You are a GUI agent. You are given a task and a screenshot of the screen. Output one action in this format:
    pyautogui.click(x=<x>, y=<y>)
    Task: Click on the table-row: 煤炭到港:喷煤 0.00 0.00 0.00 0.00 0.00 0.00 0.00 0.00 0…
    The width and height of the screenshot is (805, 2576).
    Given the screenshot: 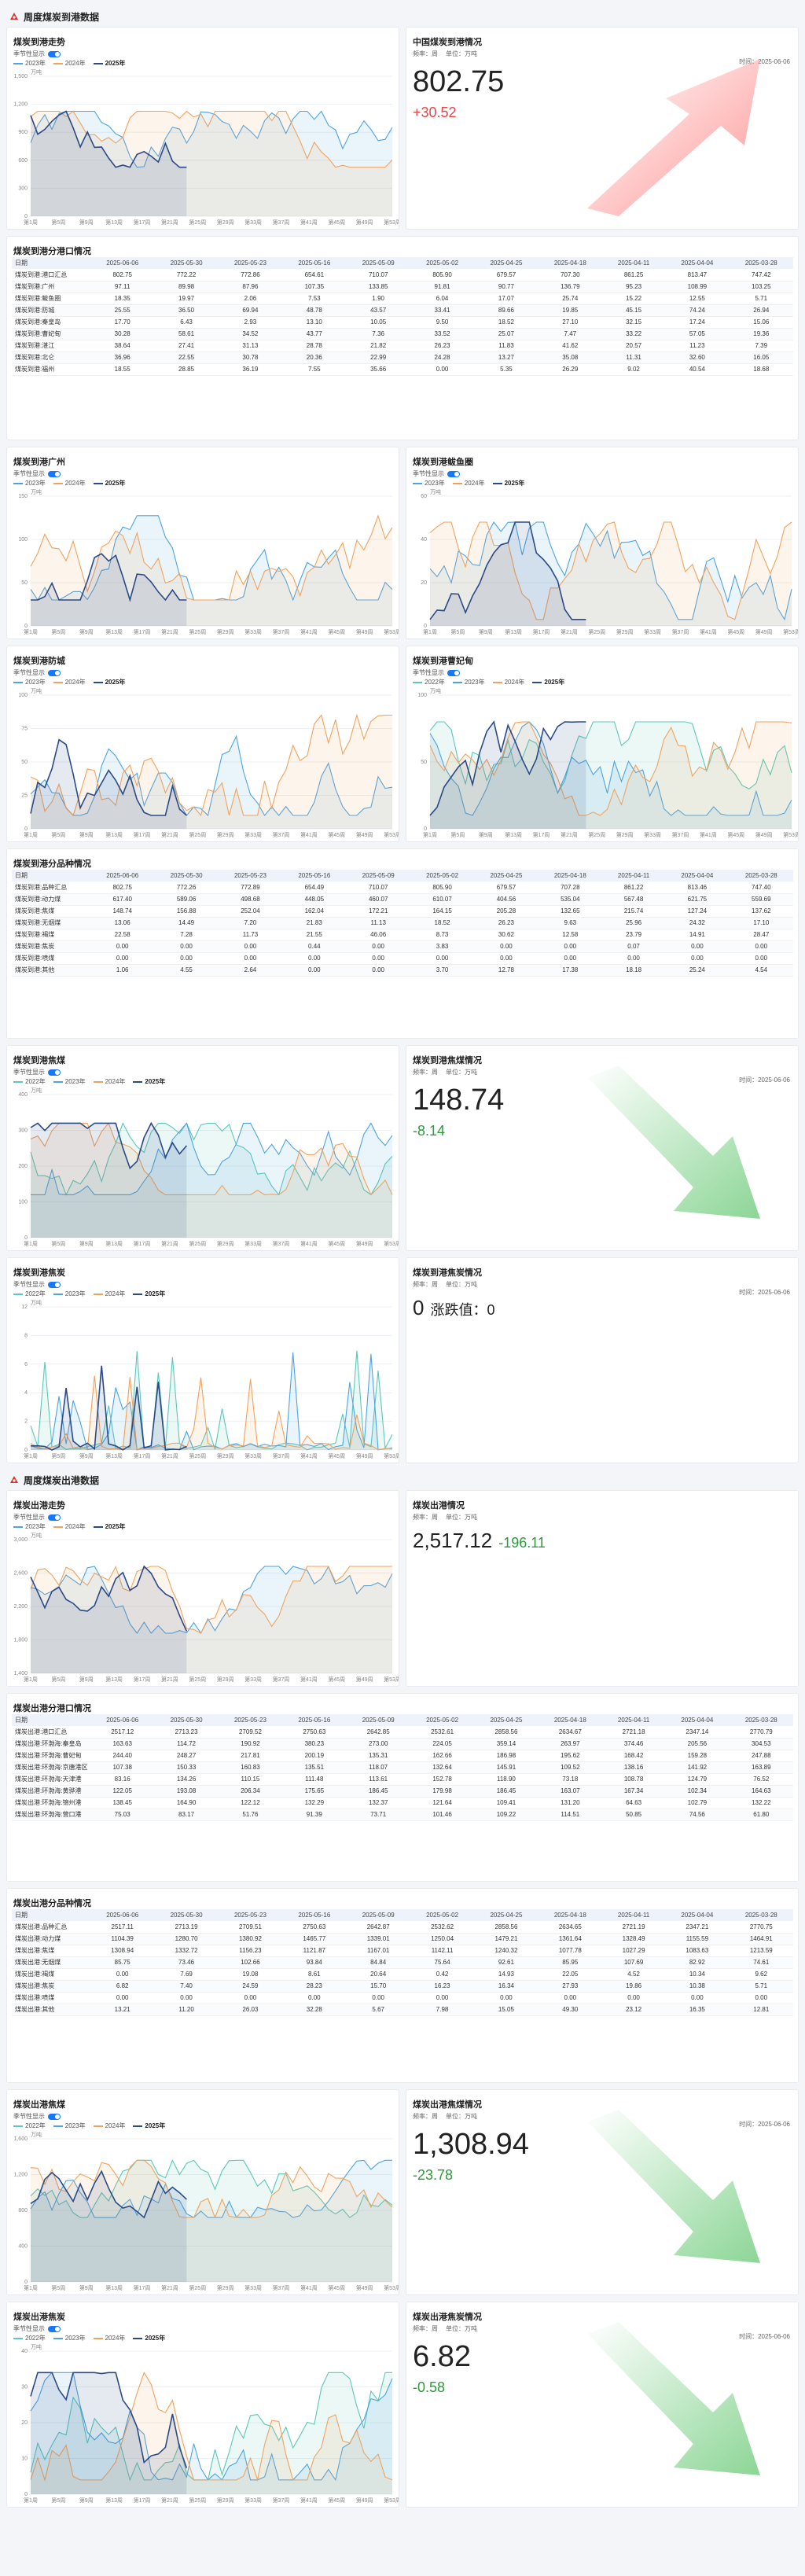 What is the action you would take?
    pyautogui.click(x=402, y=959)
    